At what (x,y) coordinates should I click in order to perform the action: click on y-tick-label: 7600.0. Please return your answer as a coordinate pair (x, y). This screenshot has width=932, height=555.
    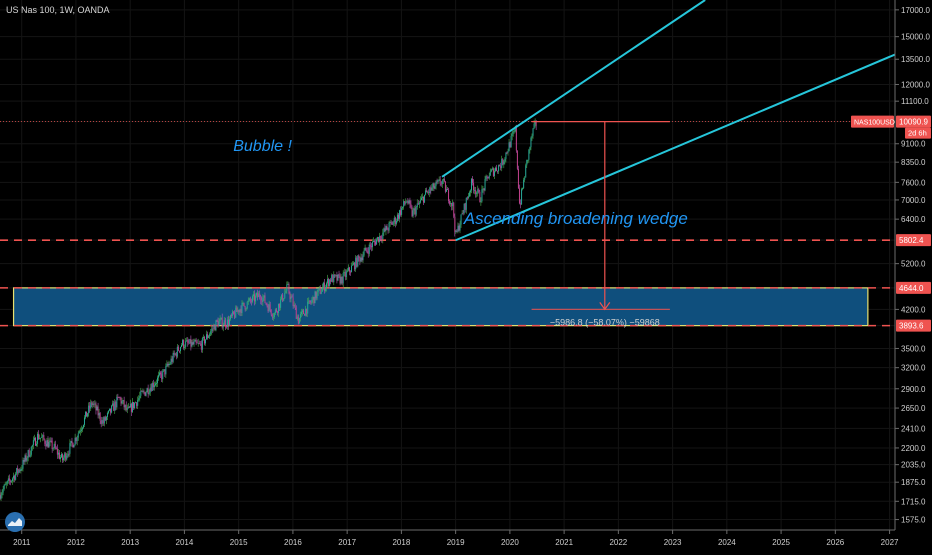
    Looking at the image, I should click on (913, 182).